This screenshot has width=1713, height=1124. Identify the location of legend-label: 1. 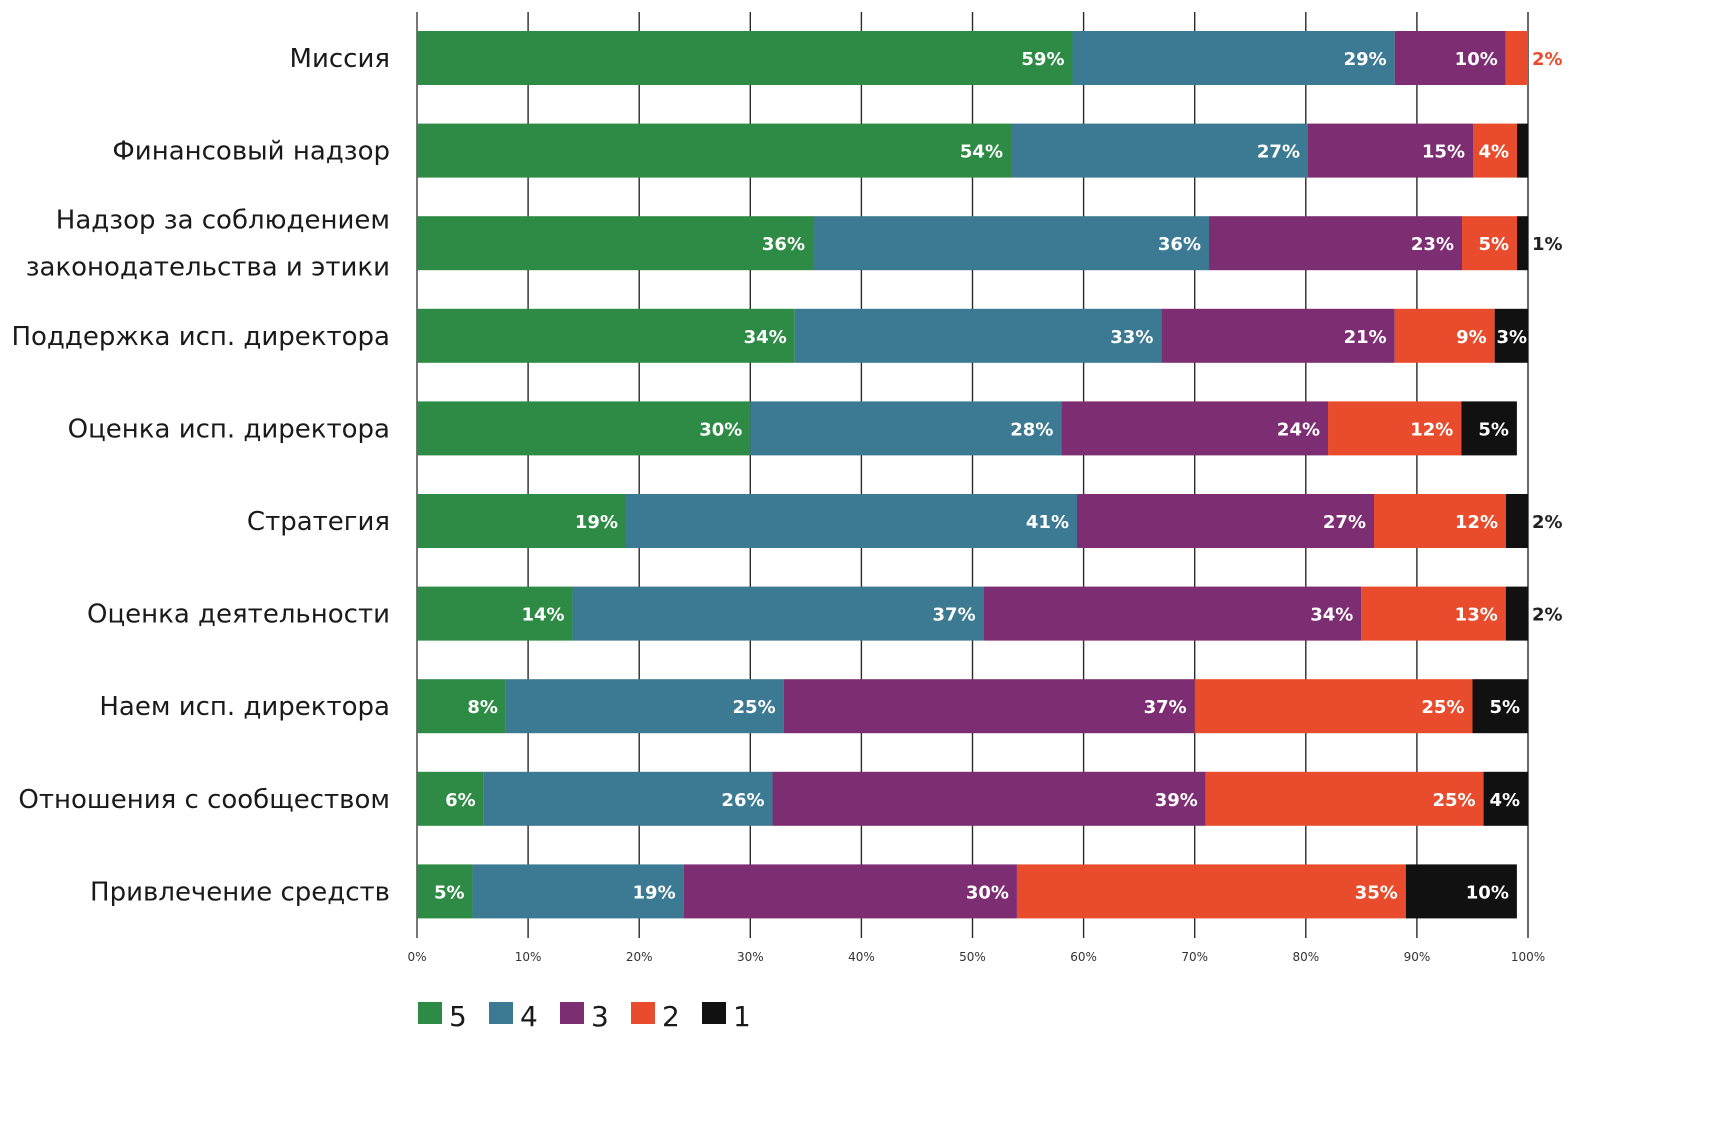
(742, 1015).